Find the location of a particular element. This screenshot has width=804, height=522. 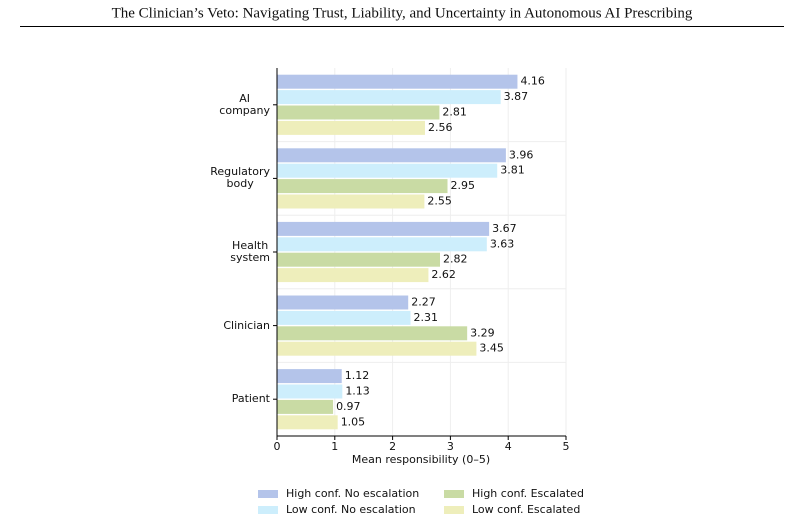

value-label: 1.12 is located at coordinates (357, 375).